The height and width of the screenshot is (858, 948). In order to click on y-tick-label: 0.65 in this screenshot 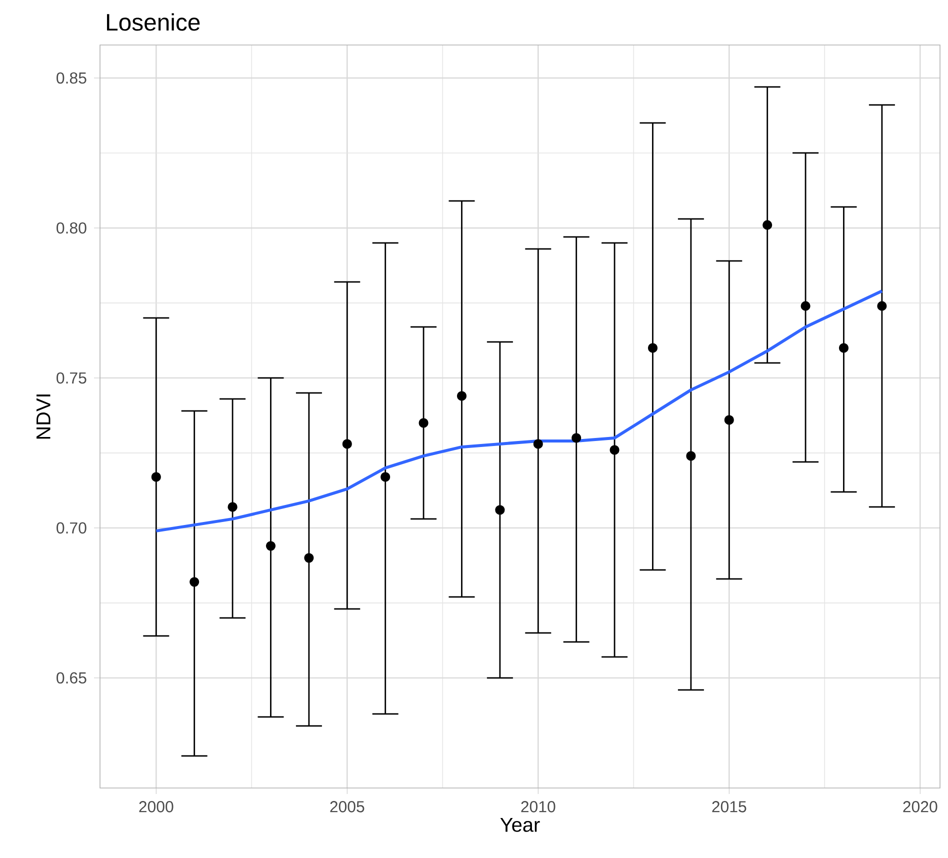, I will do `click(71, 678)`.